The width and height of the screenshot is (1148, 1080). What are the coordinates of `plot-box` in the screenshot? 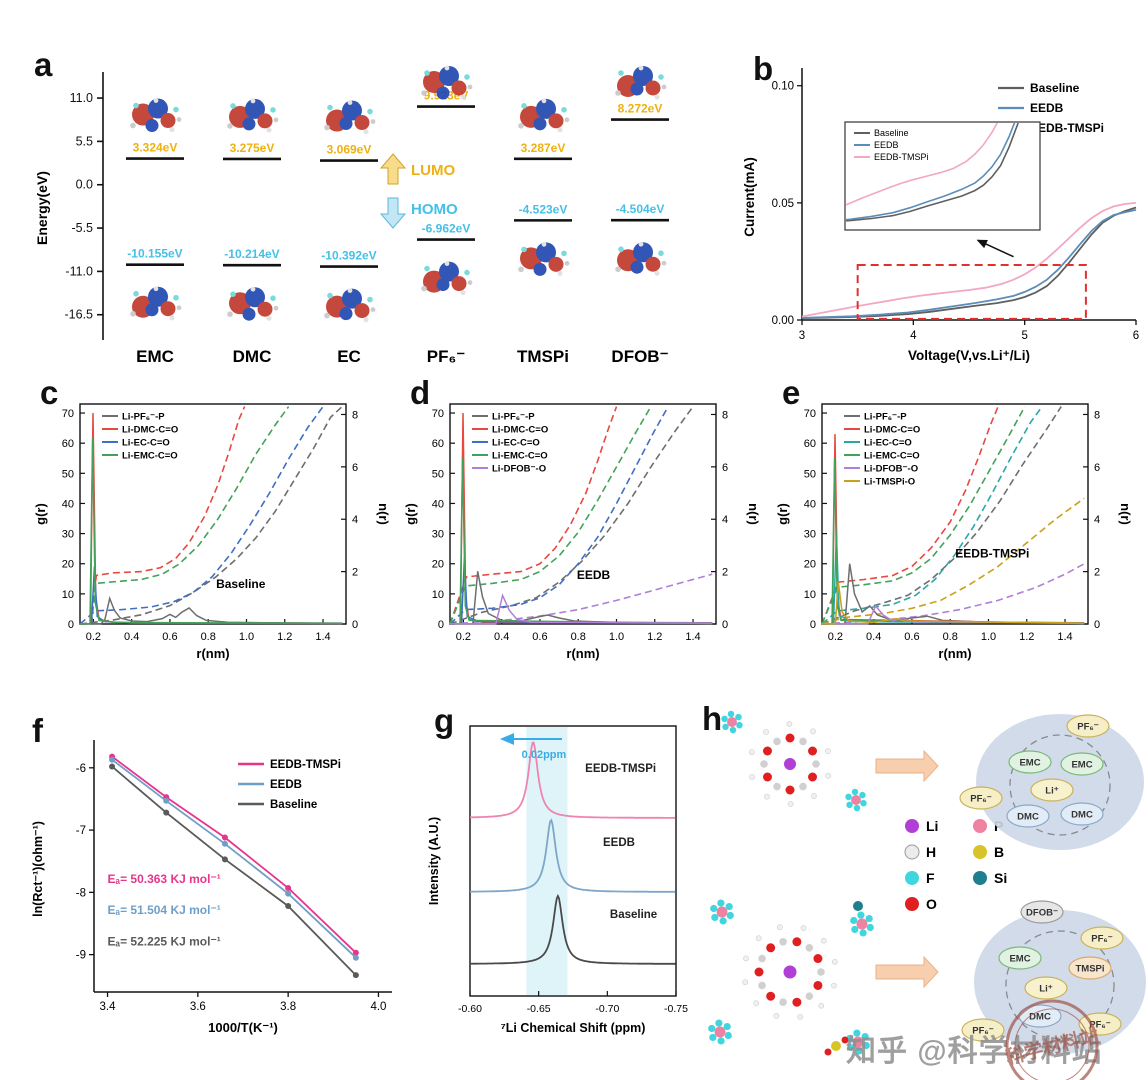 It's located at (583, 514).